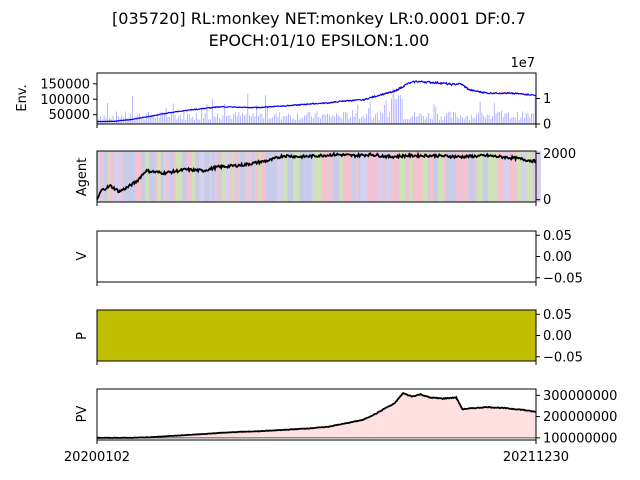 The height and width of the screenshot is (480, 640). What do you see at coordinates (557, 236) in the screenshot?
I see `v-right-tick-label: 0.05` at bounding box center [557, 236].